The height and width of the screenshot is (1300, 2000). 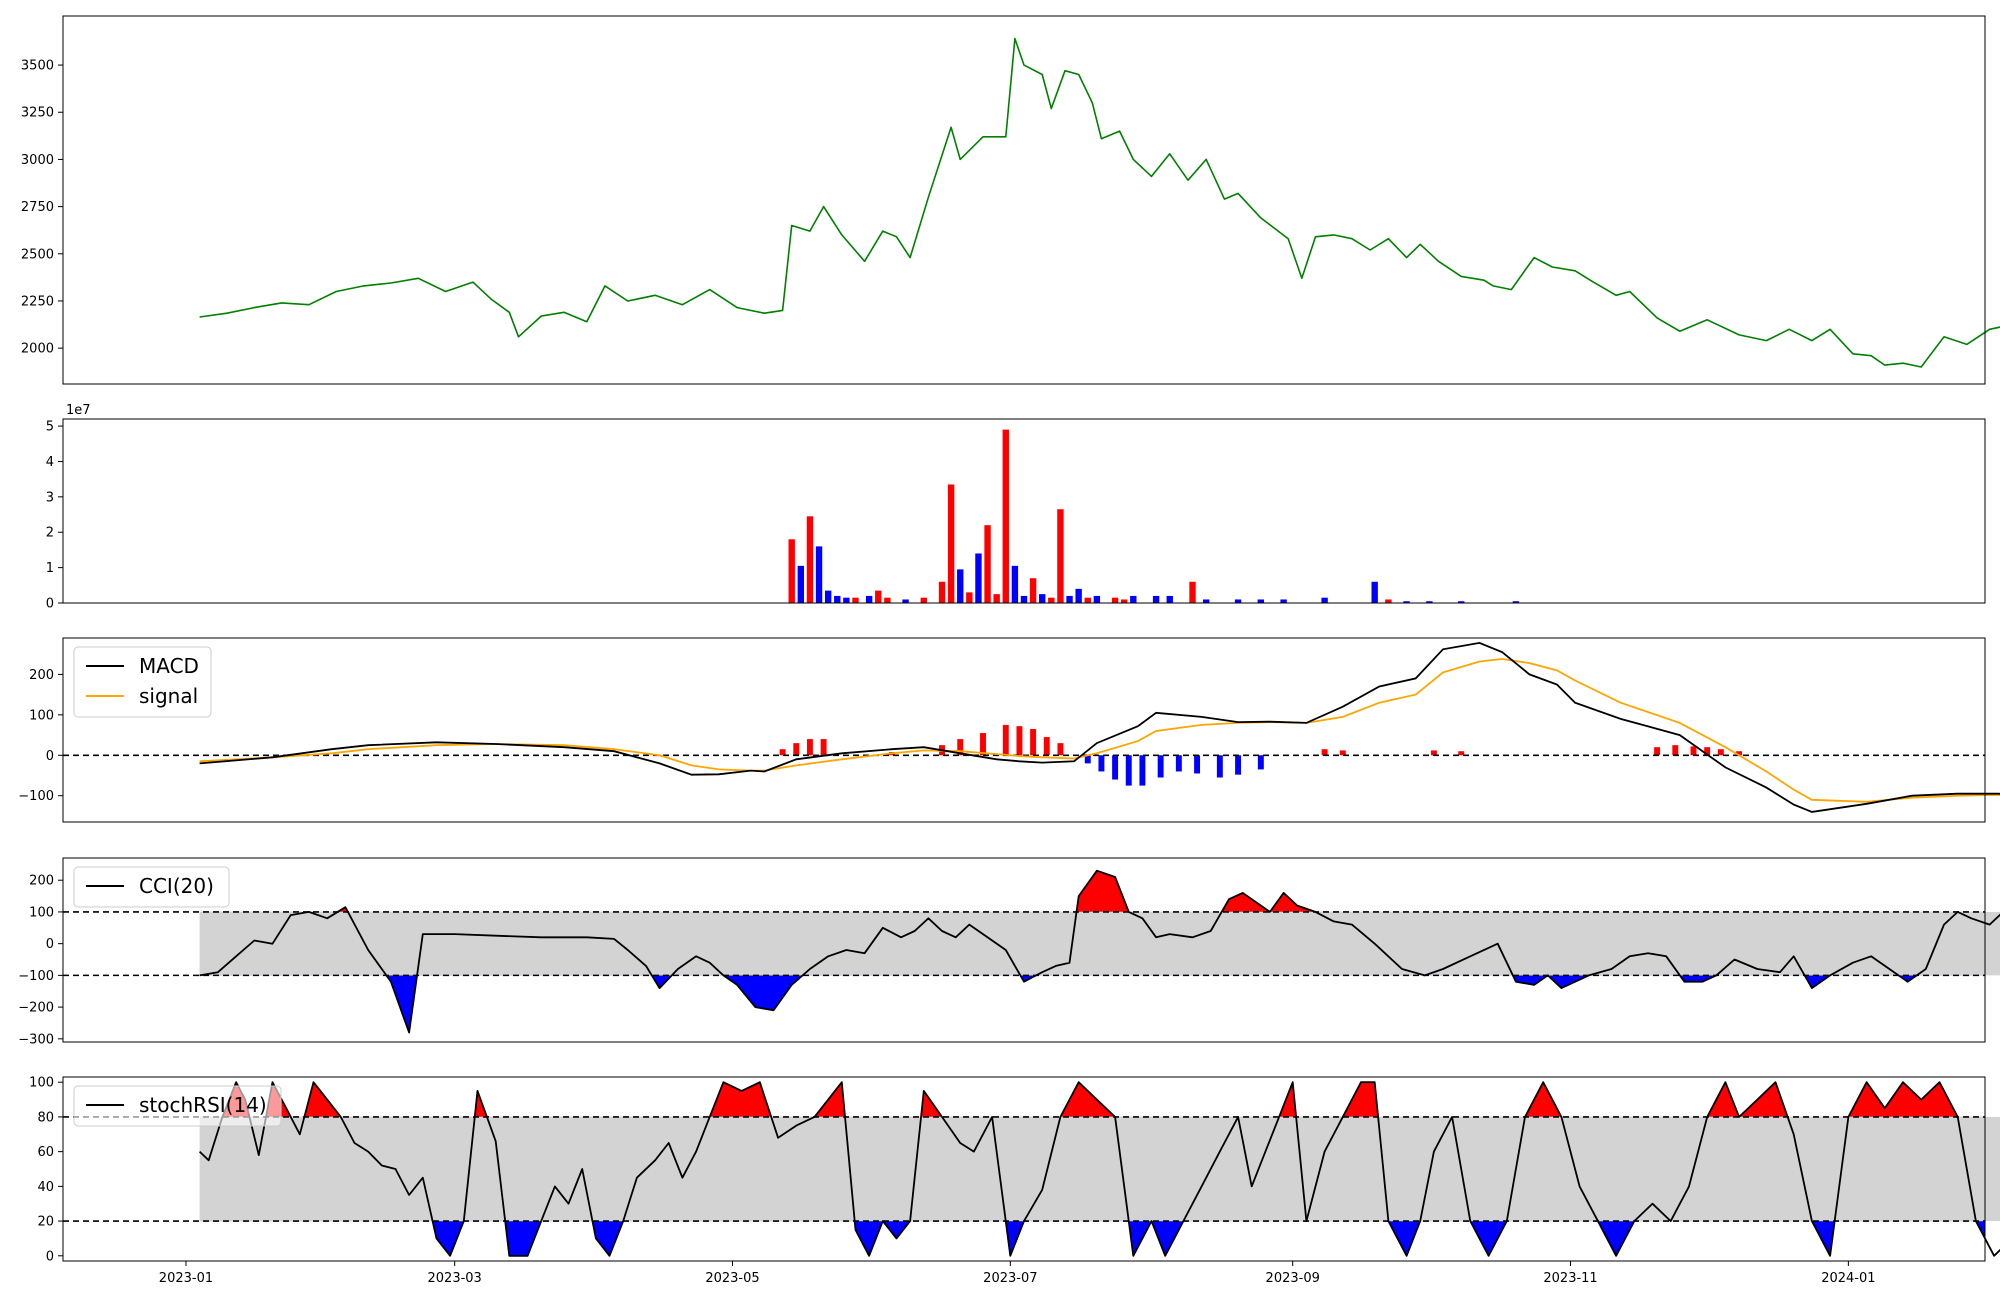 I want to click on stochrsi-legend-box, so click(x=177, y=1106).